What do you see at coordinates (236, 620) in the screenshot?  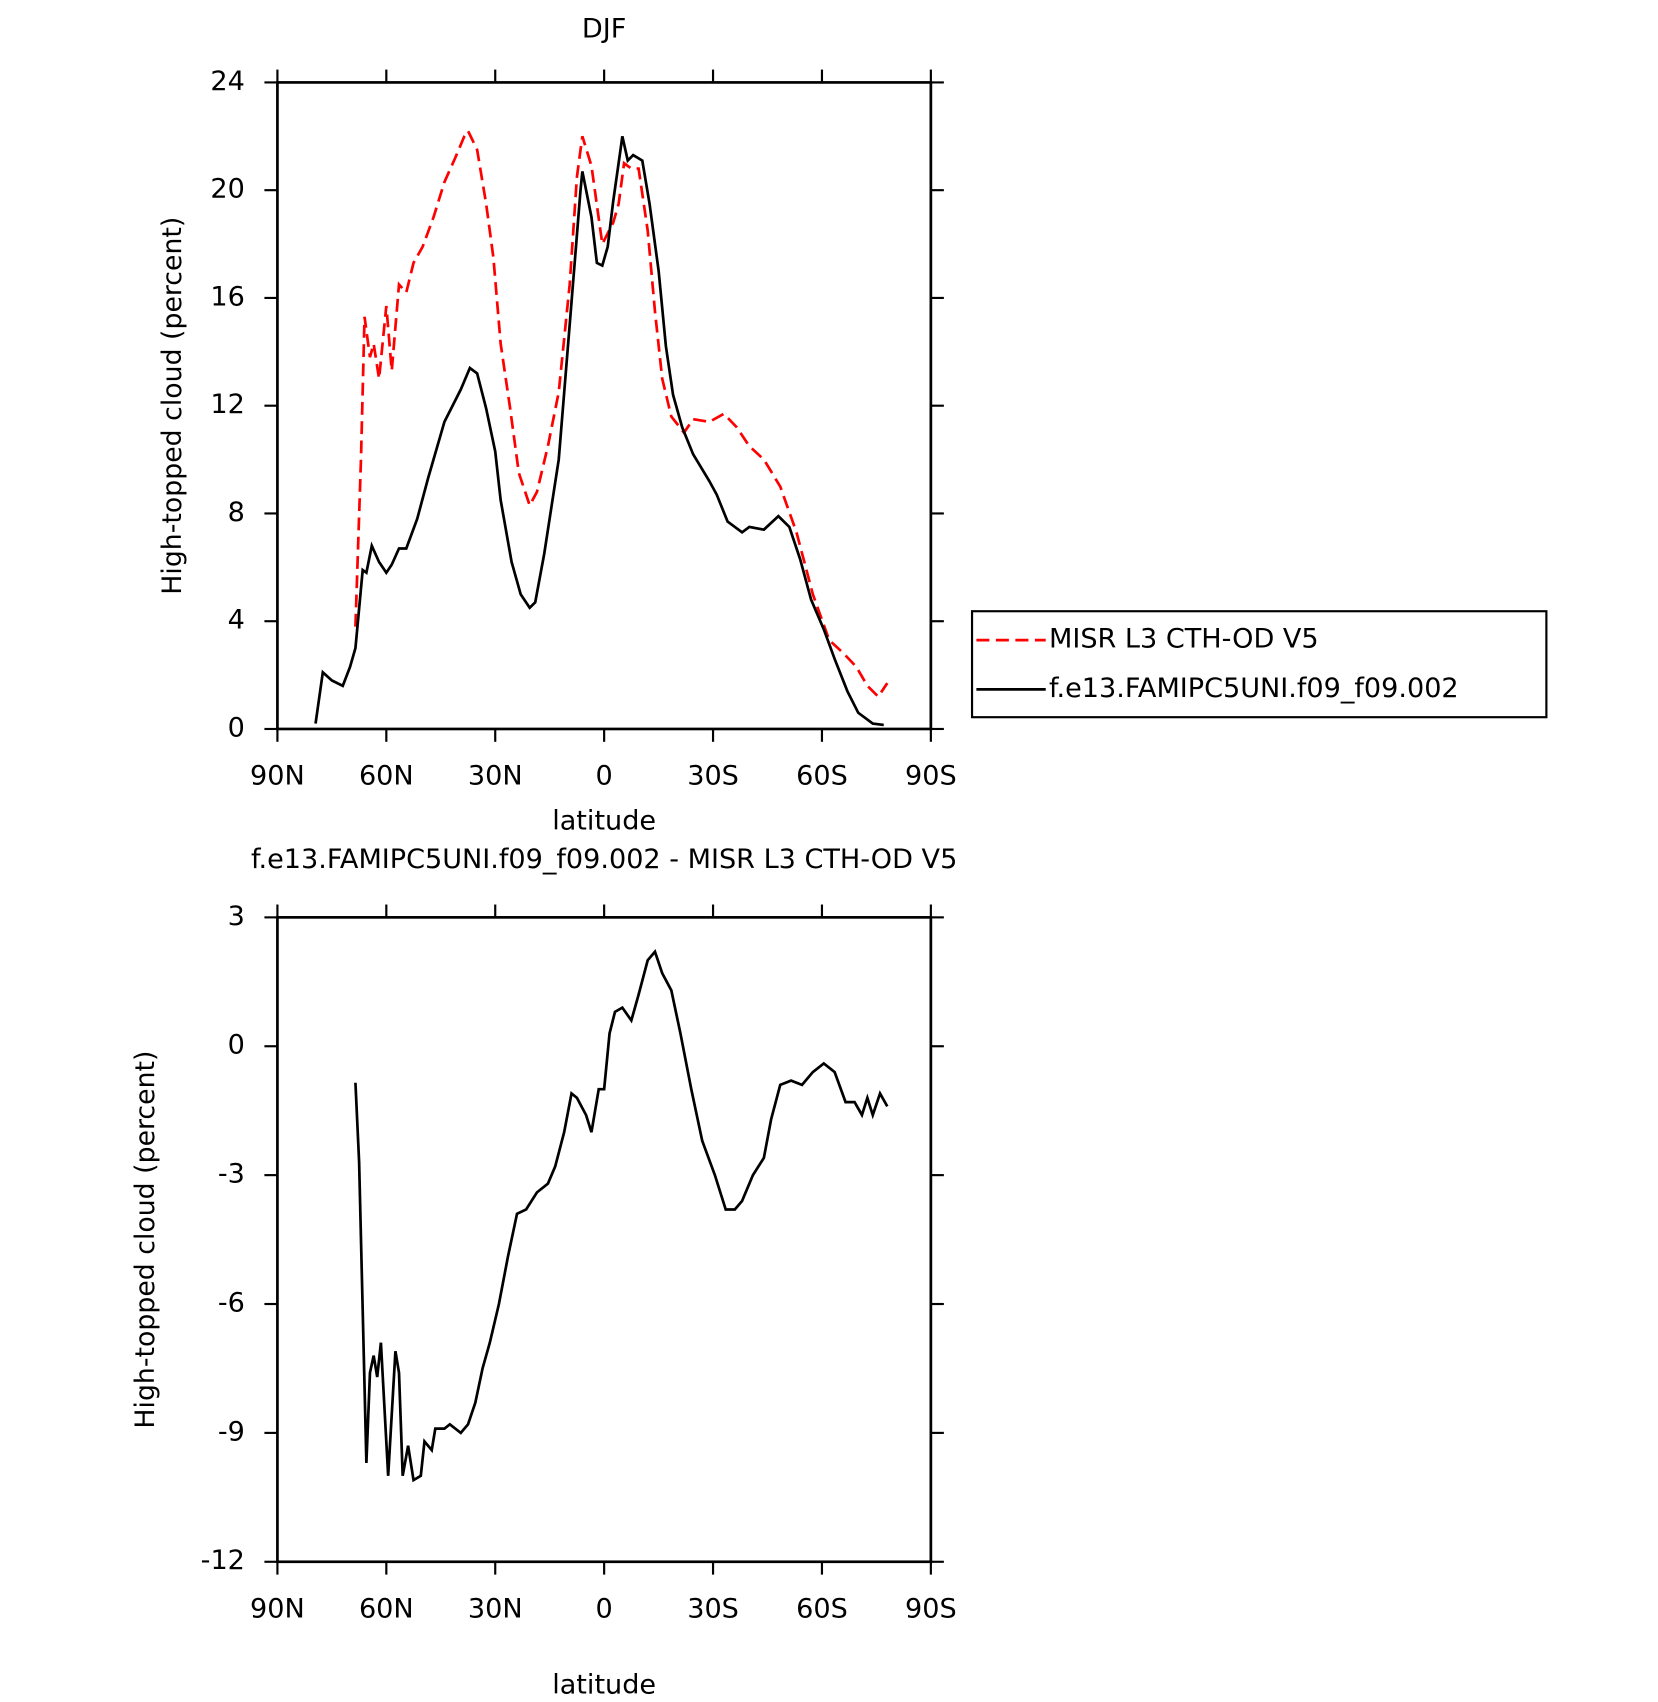 I see `y-tick-label: 4` at bounding box center [236, 620].